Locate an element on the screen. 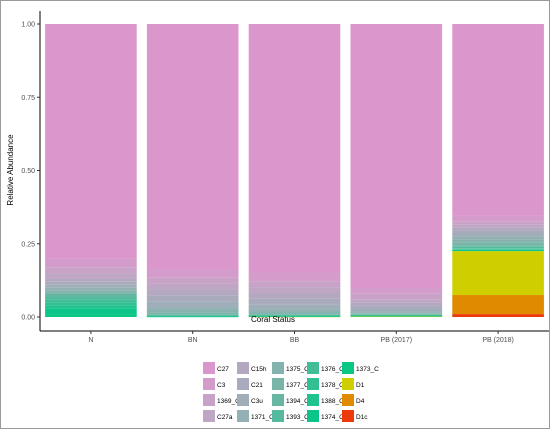 The image size is (550, 433). bar-segment-n-c27 is located at coordinates (91, 141).